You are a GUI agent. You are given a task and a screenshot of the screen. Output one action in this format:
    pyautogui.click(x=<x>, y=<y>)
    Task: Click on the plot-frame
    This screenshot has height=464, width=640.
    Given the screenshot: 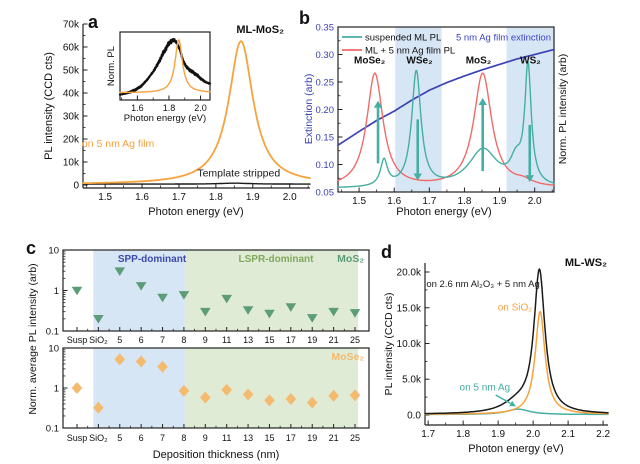 What is the action you would take?
    pyautogui.click(x=165, y=66)
    